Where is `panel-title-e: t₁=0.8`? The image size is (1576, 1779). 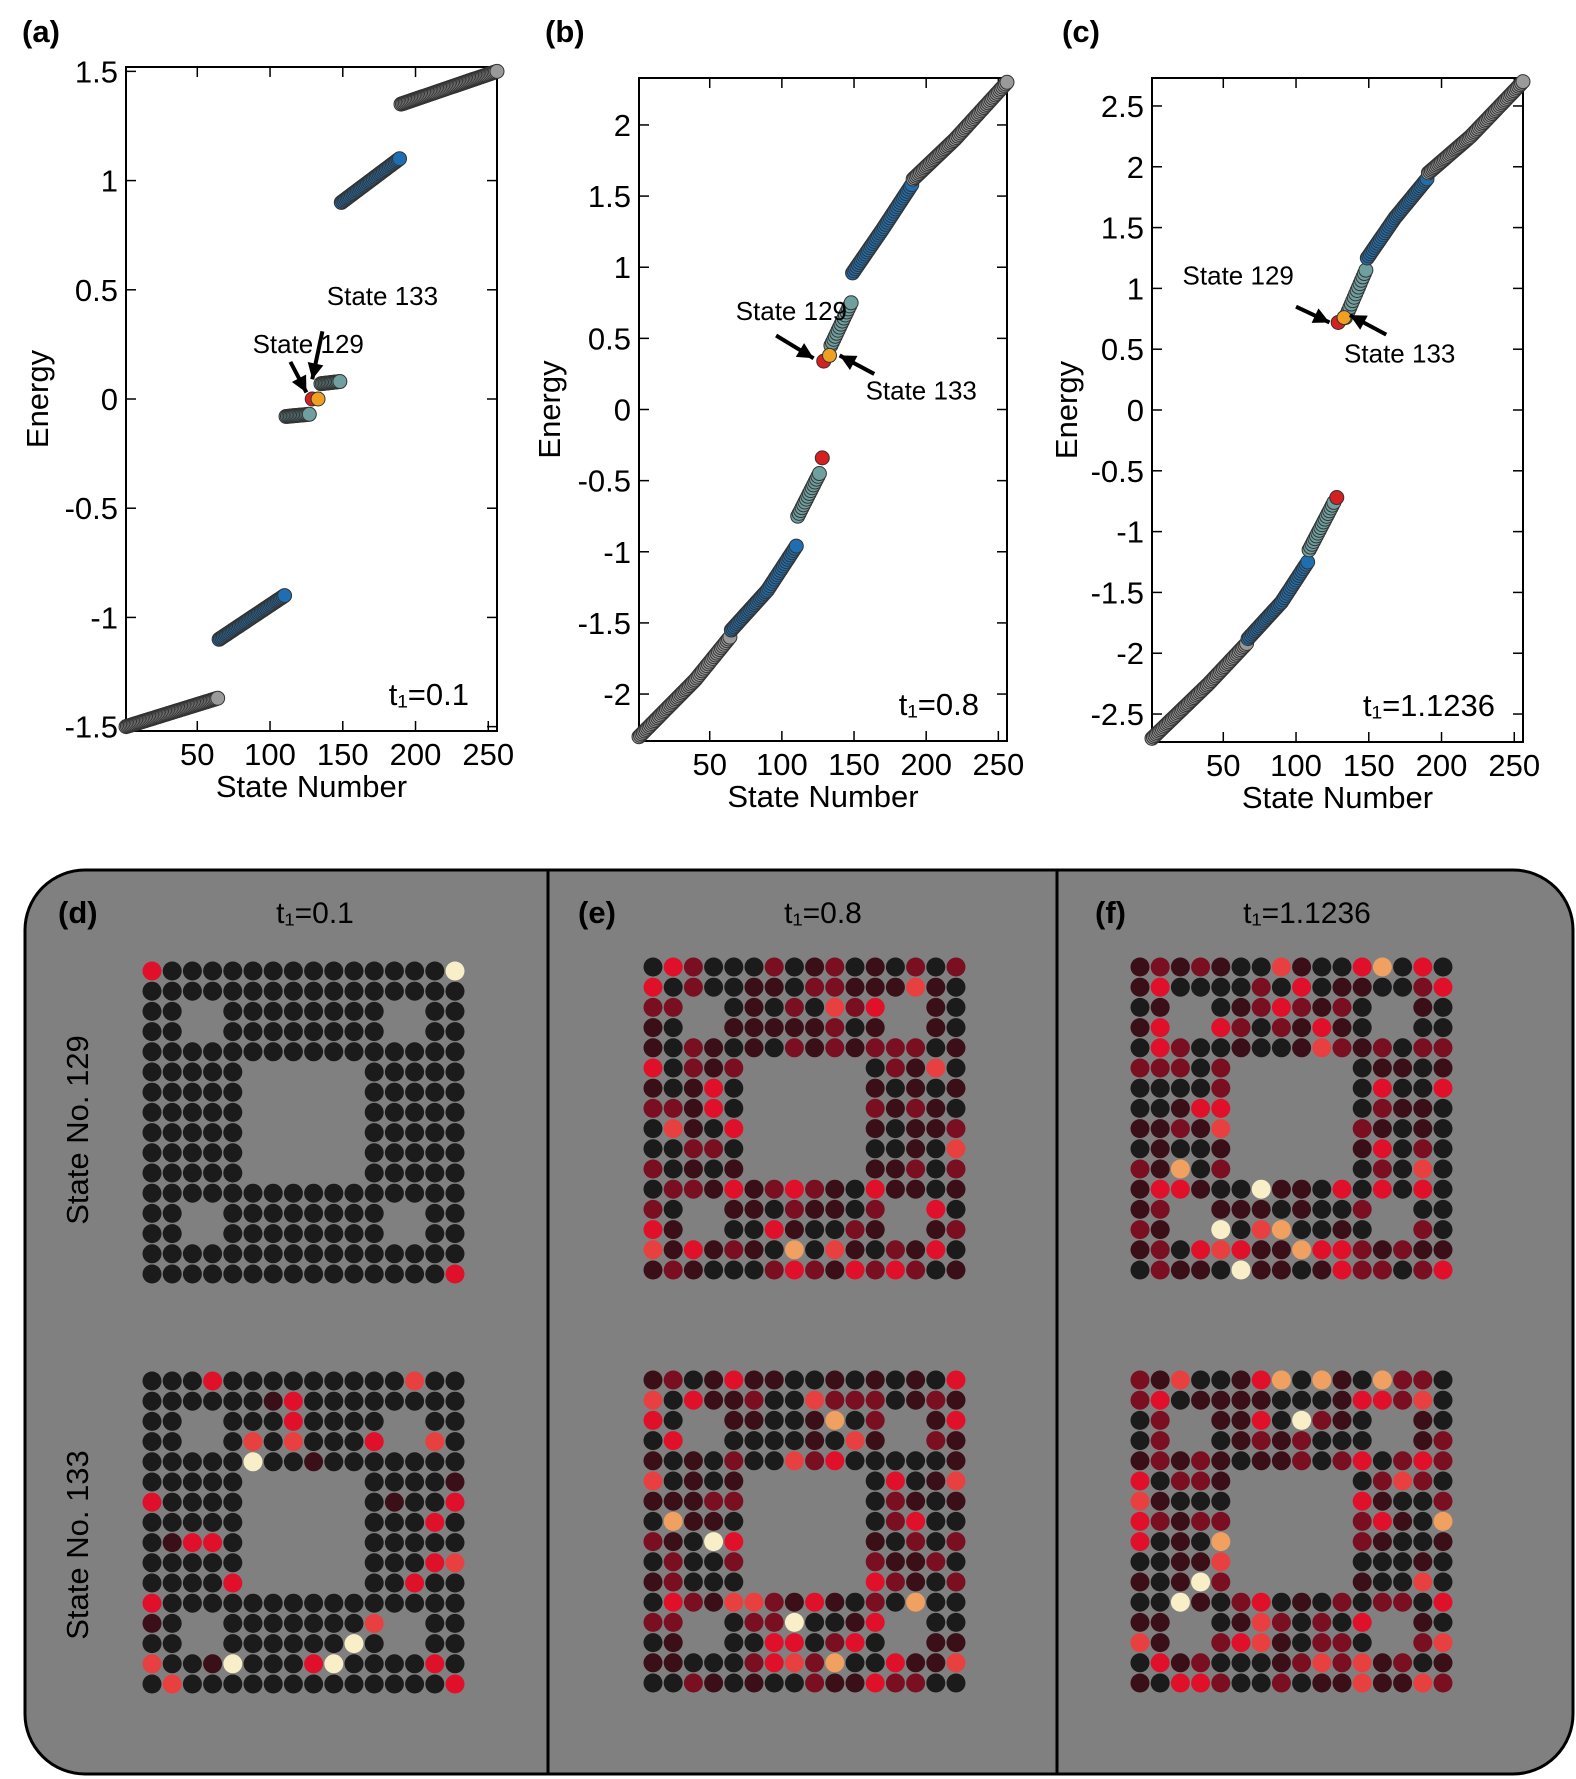 panel-title-e: t₁=0.8 is located at coordinates (823, 913).